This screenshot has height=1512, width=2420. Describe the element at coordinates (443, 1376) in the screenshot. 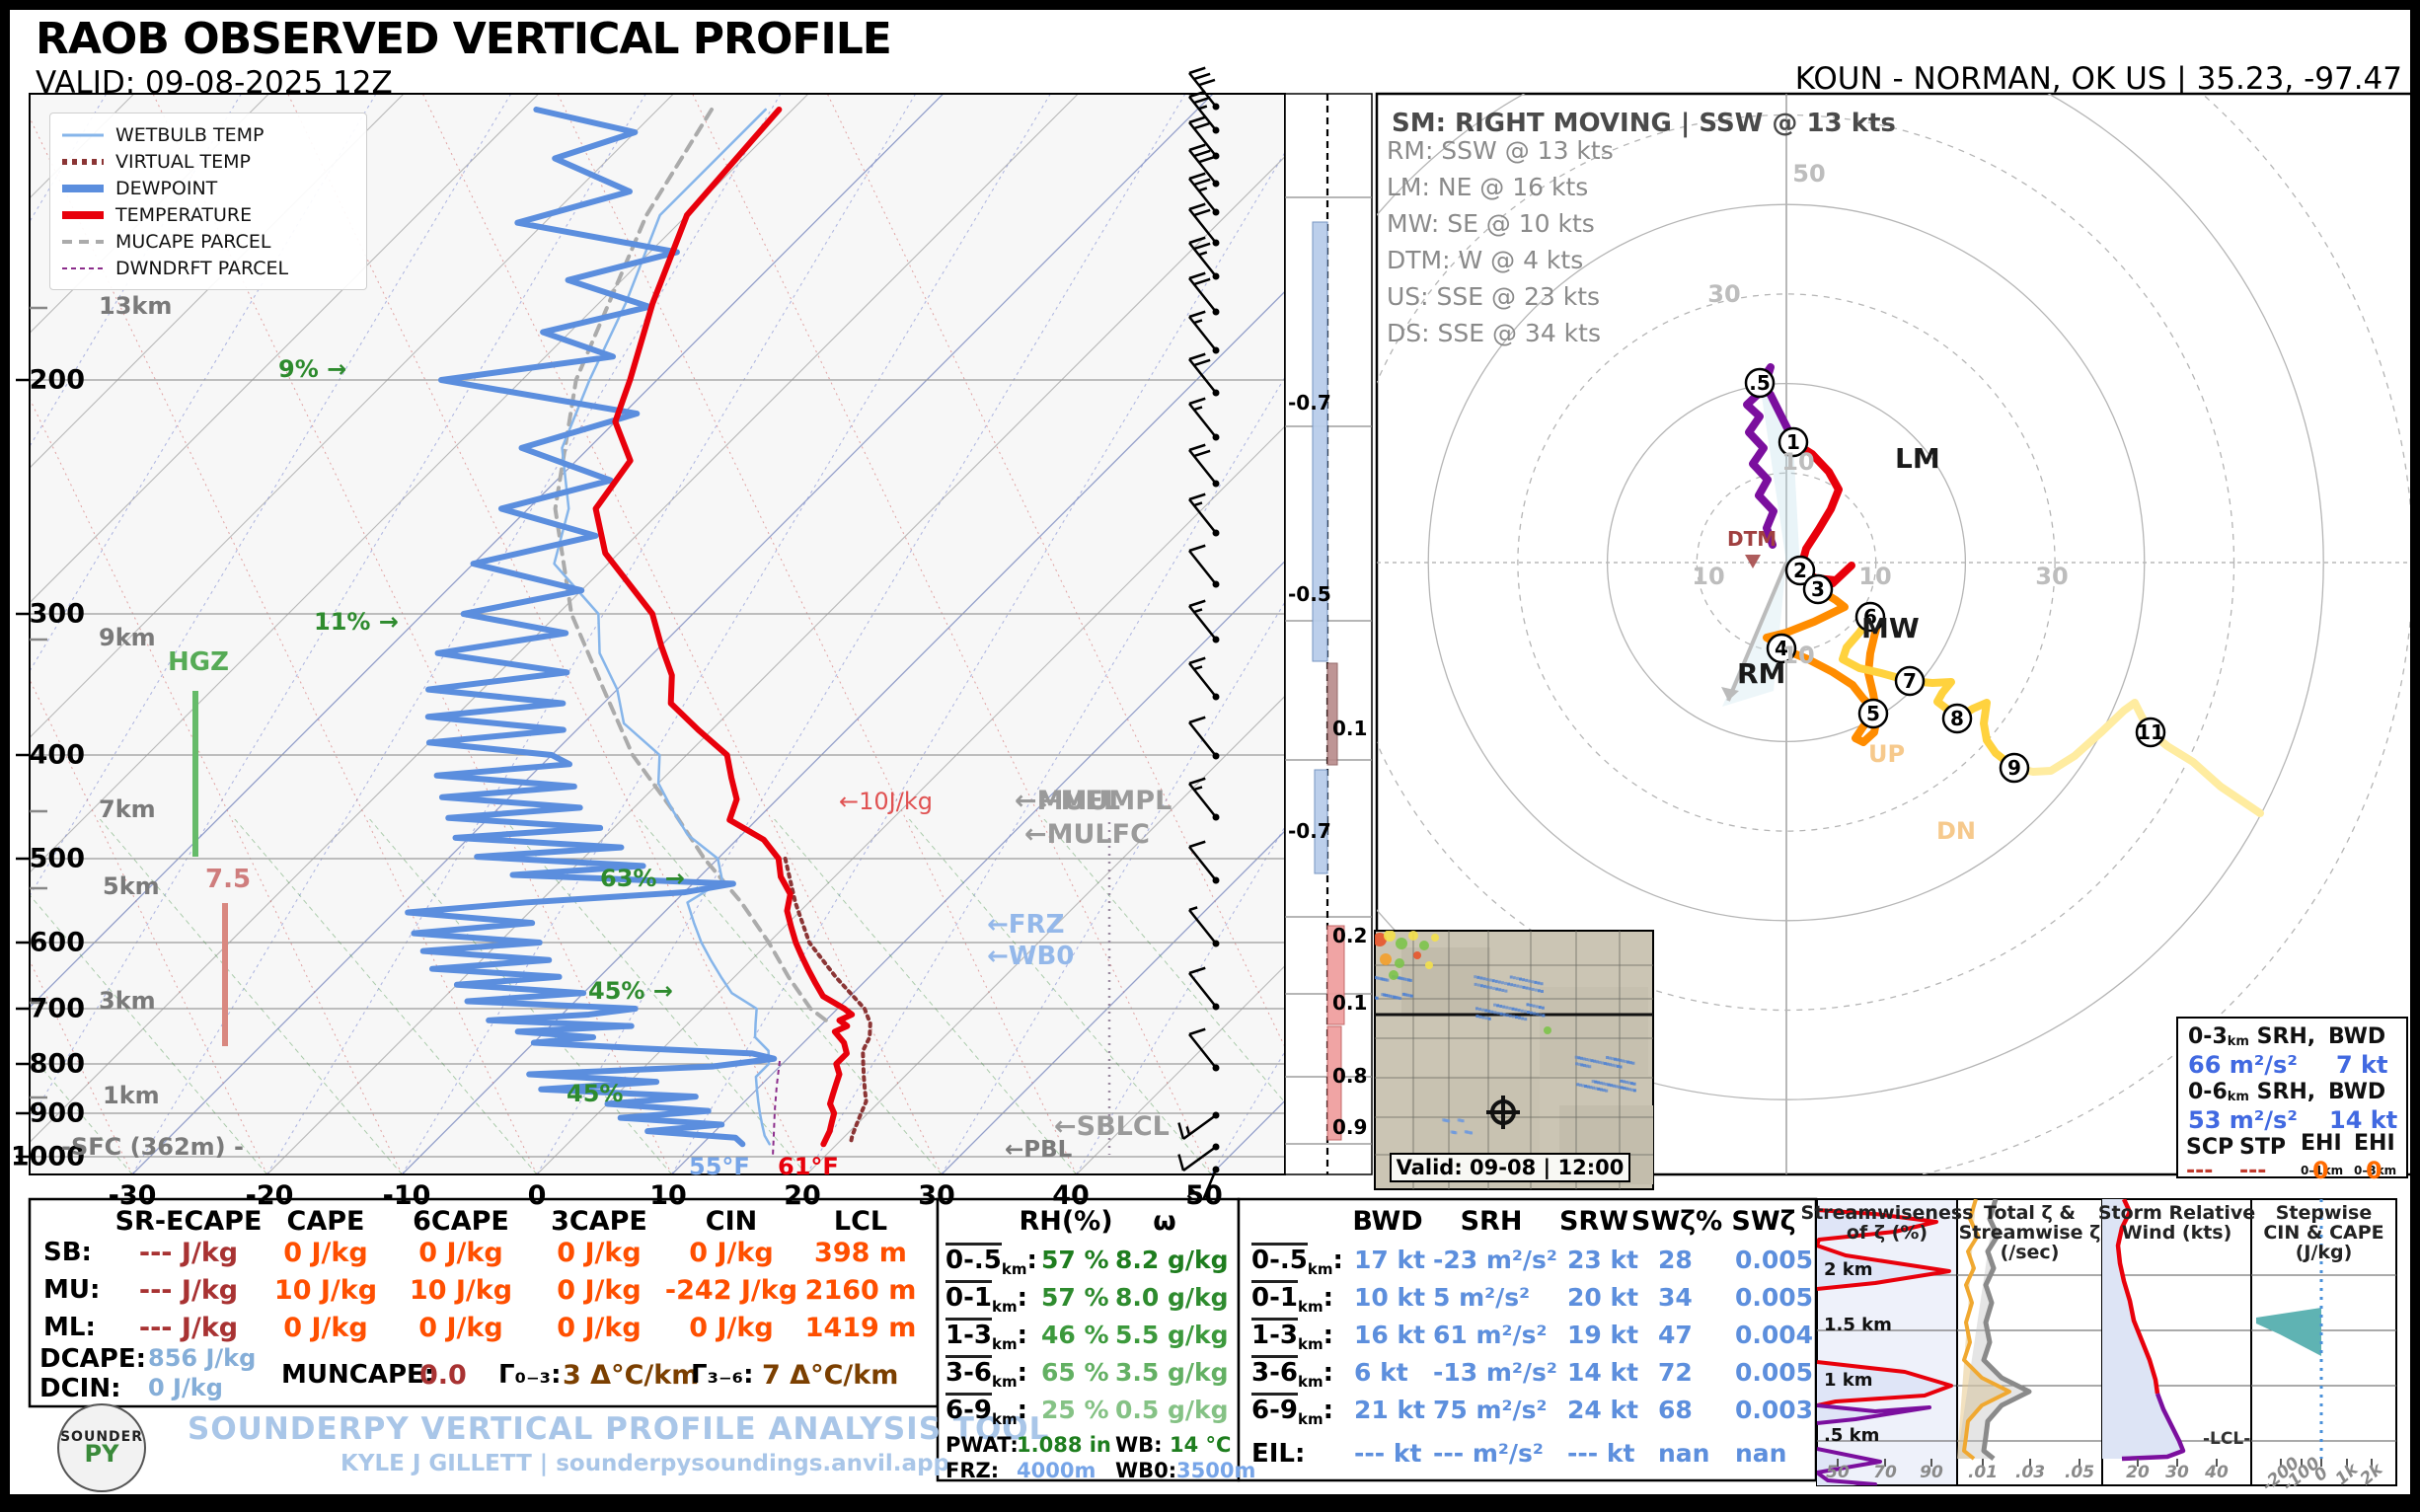

I see `muncape-value: 0.0` at that location.